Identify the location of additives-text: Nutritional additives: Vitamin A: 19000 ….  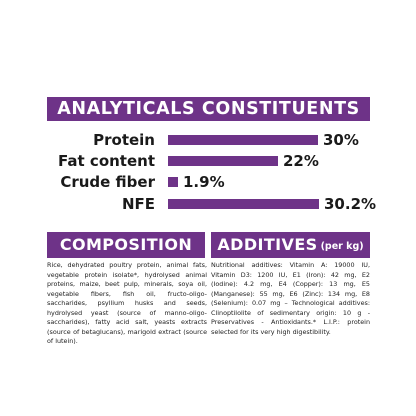
(290, 298).